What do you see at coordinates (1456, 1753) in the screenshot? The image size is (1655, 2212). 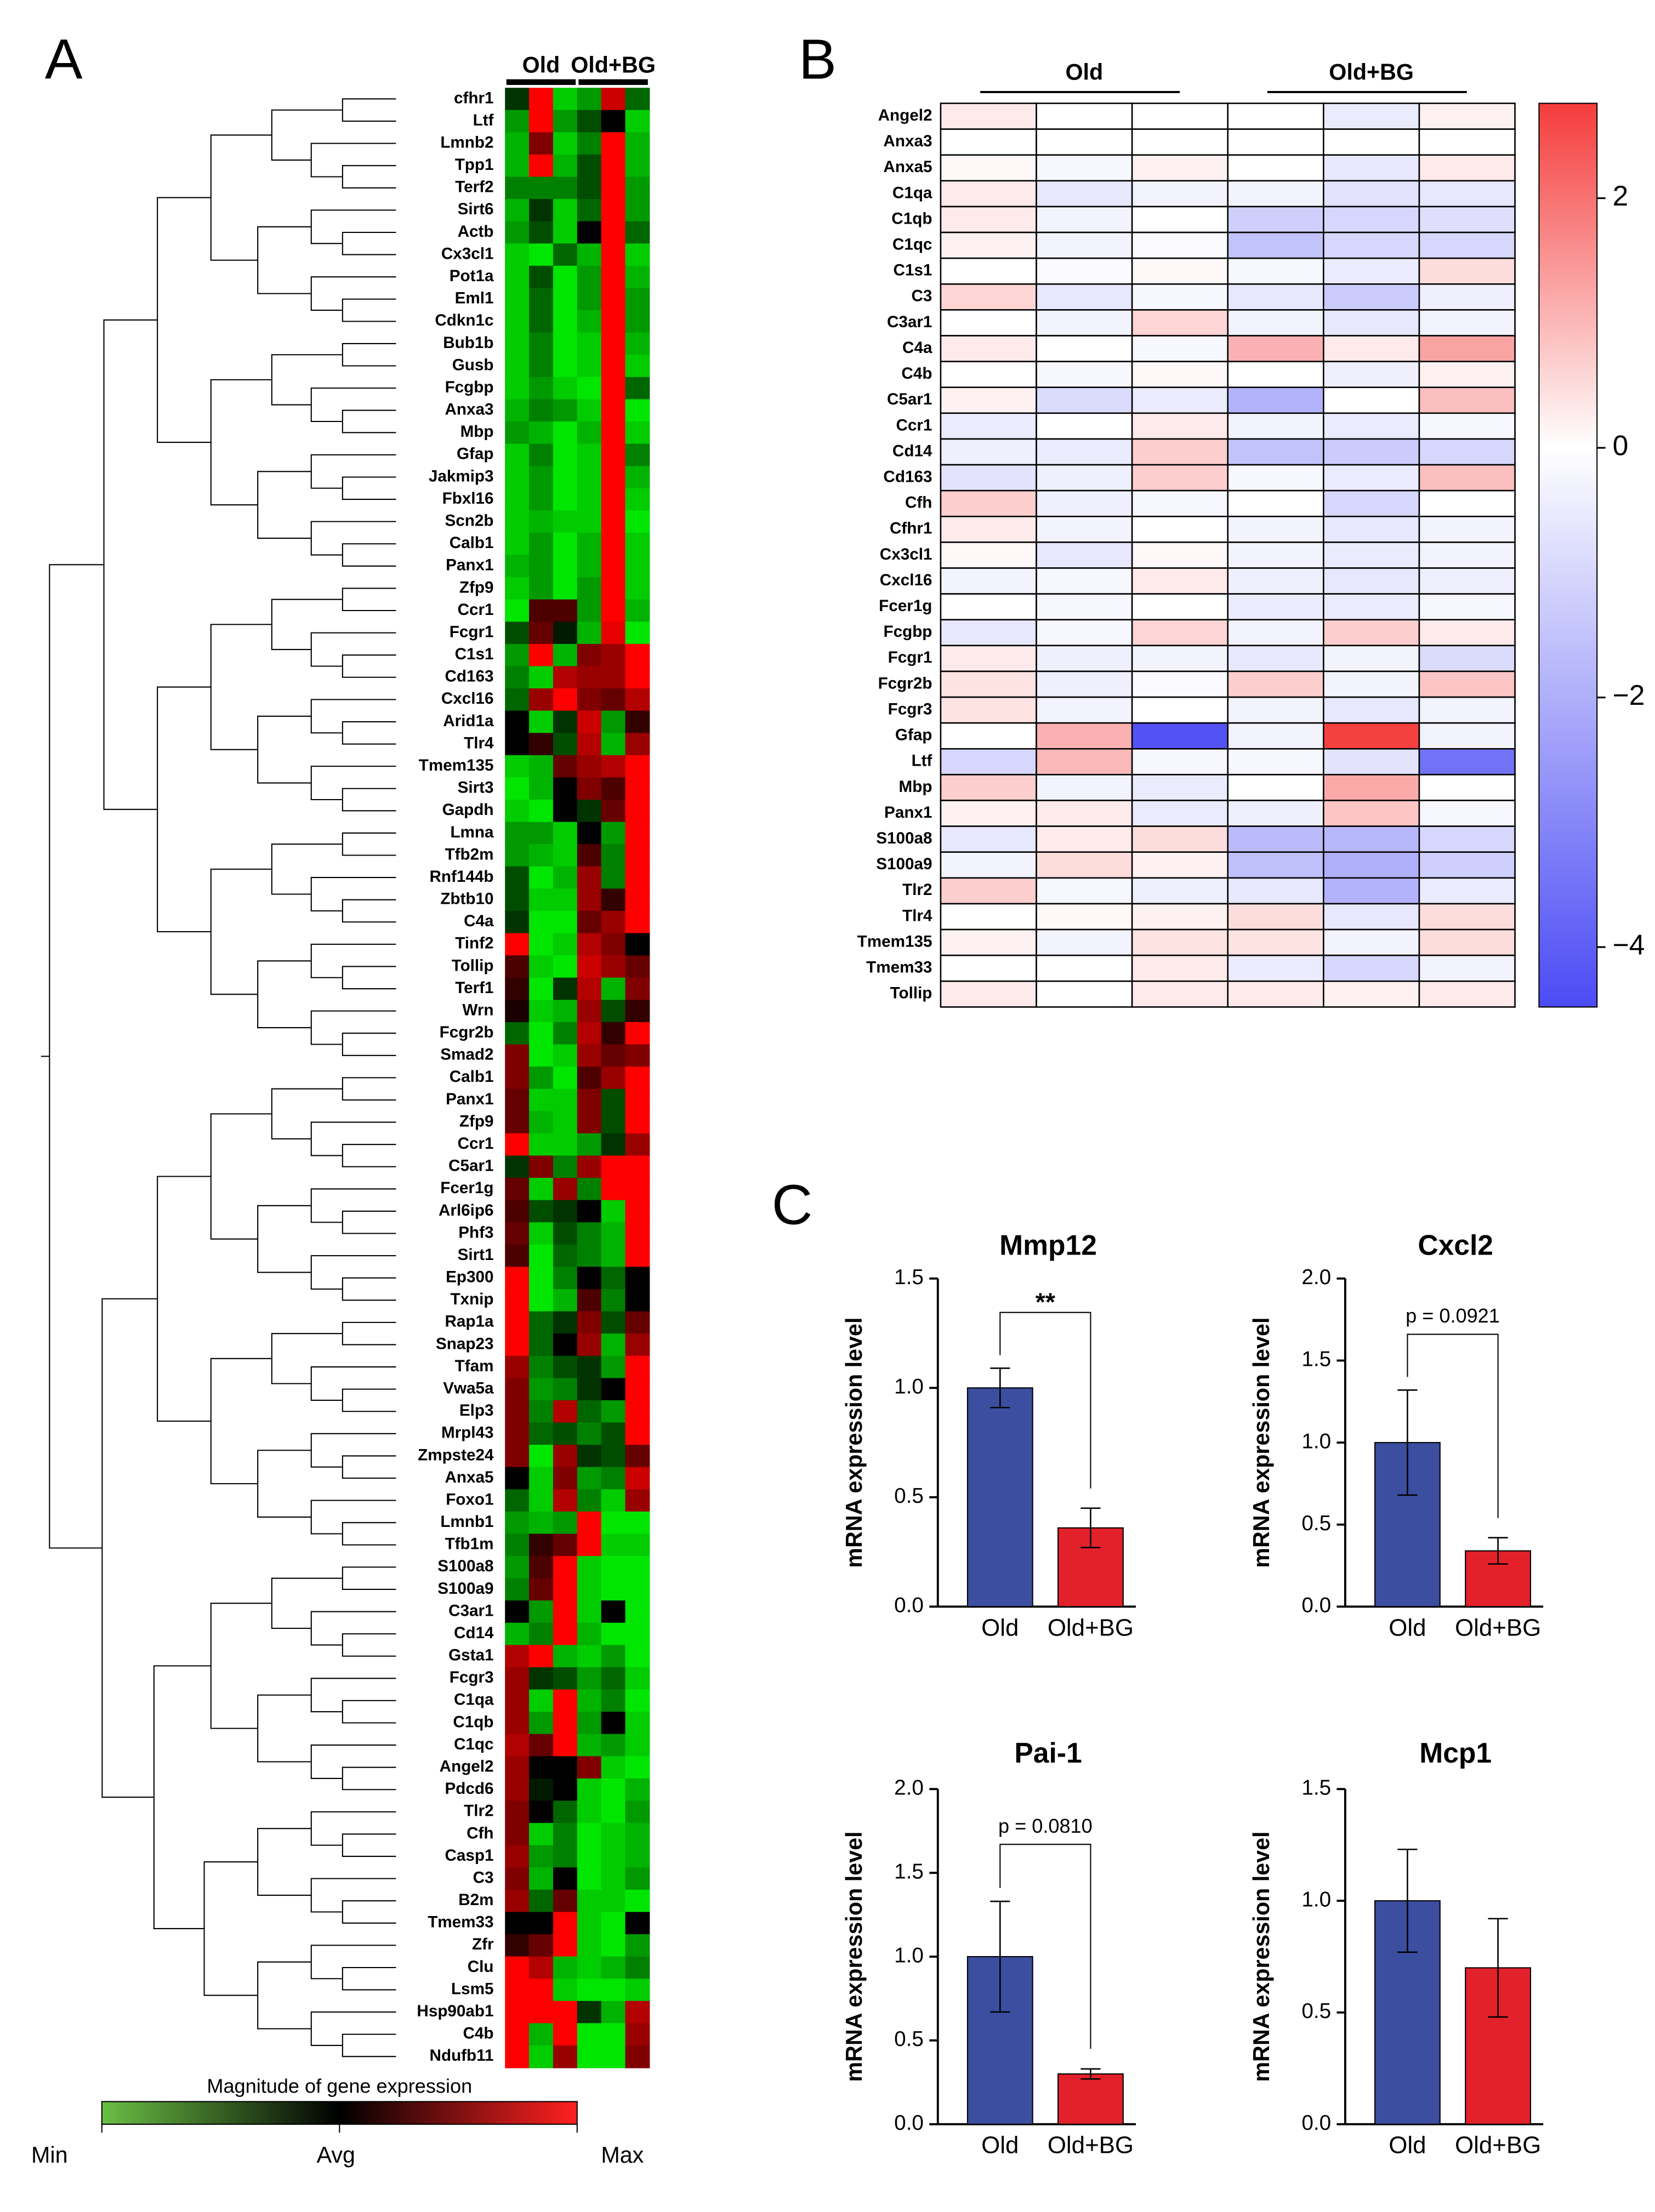 I see `chart-title: Mcp1` at bounding box center [1456, 1753].